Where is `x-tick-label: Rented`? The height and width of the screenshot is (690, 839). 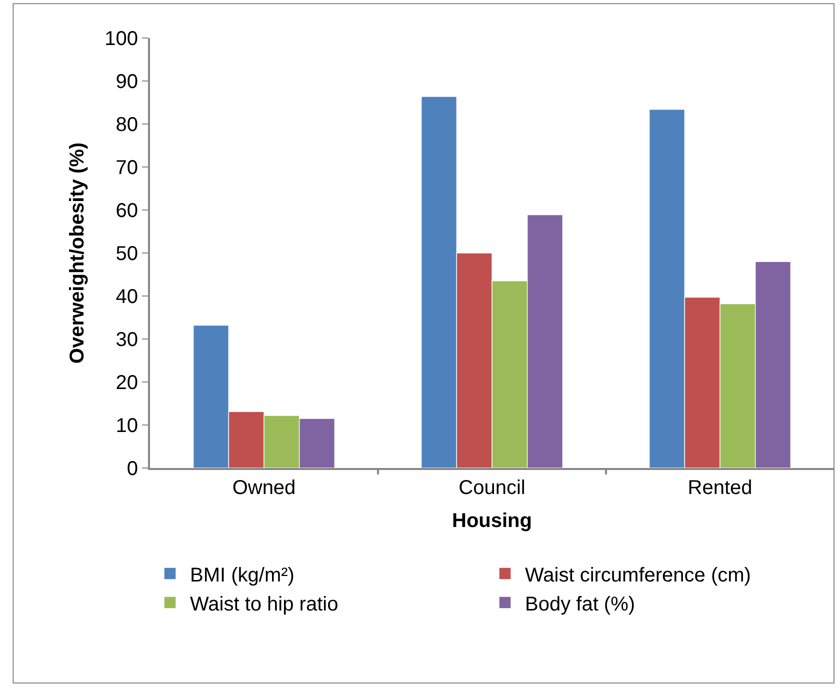 x-tick-label: Rented is located at coordinates (720, 488).